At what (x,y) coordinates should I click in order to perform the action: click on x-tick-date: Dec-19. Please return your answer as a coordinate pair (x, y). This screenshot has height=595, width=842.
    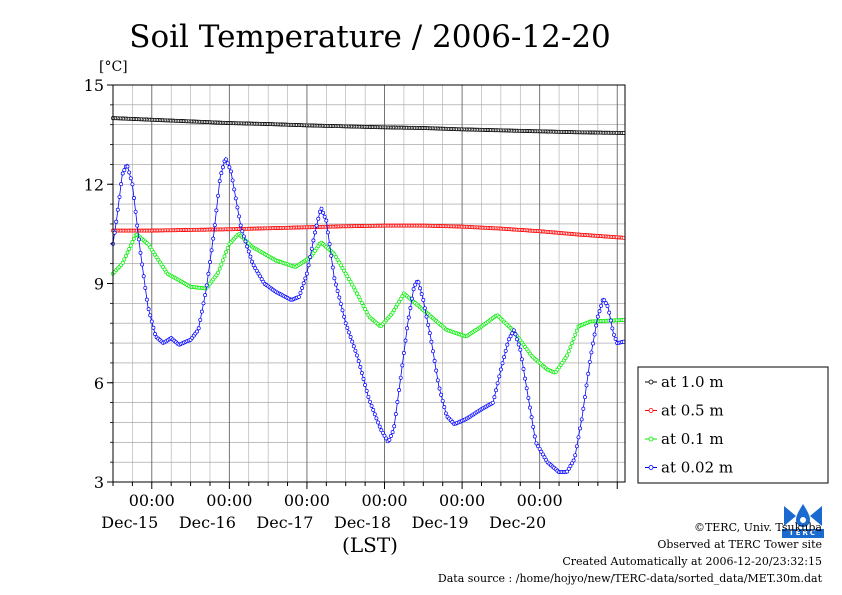
    Looking at the image, I should click on (440, 522).